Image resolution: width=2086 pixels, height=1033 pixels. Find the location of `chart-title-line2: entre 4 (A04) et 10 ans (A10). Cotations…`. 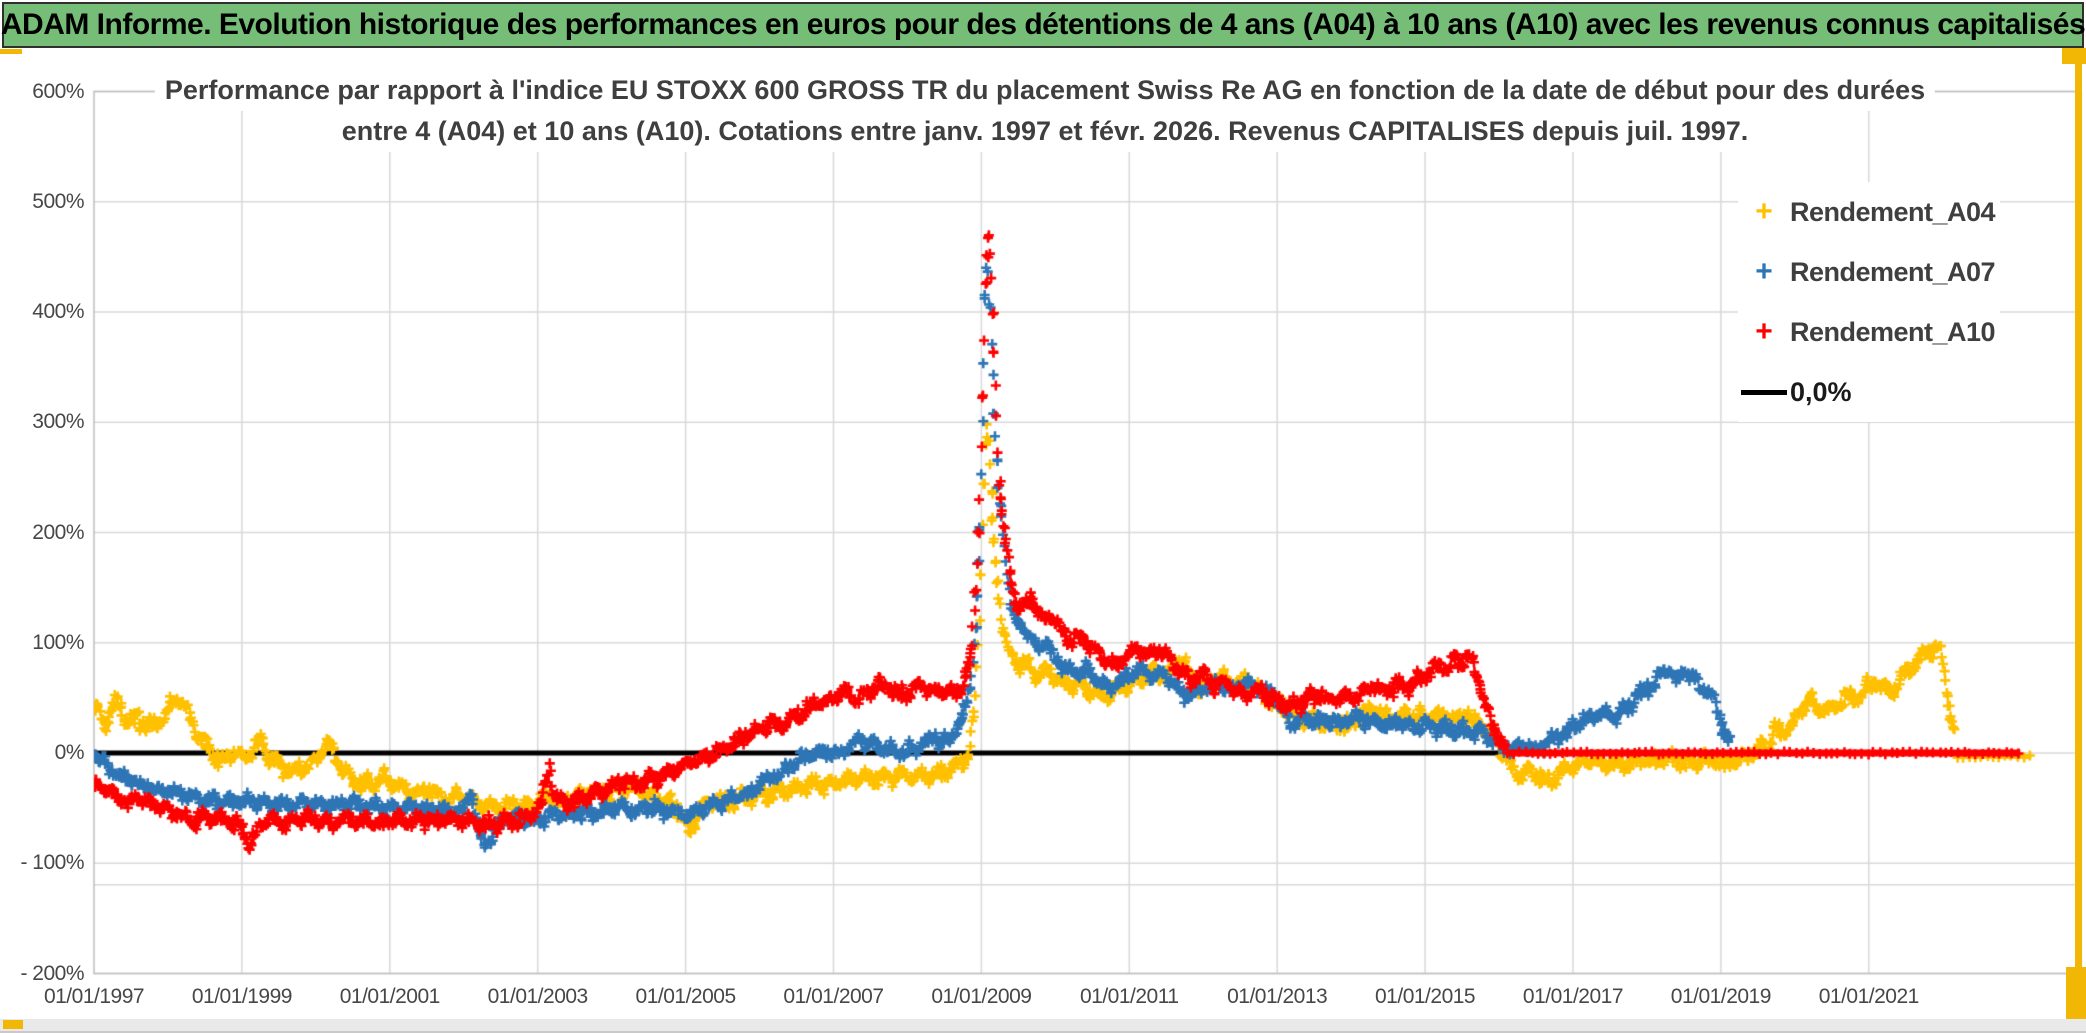

chart-title-line2: entre 4 (A04) et 10 ans (A10). Cotations… is located at coordinates (1045, 131).